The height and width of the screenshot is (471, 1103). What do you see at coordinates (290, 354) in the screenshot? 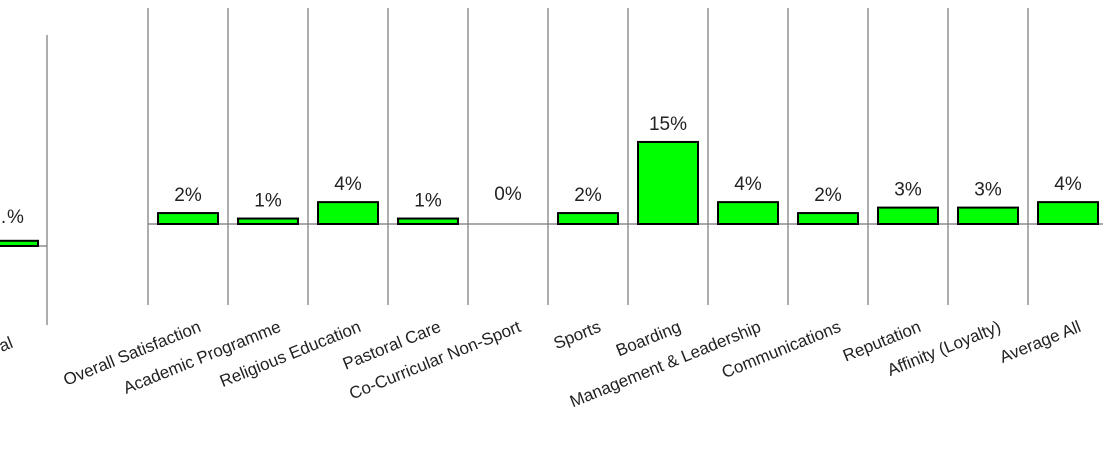
I see `category-label: Religious Education` at bounding box center [290, 354].